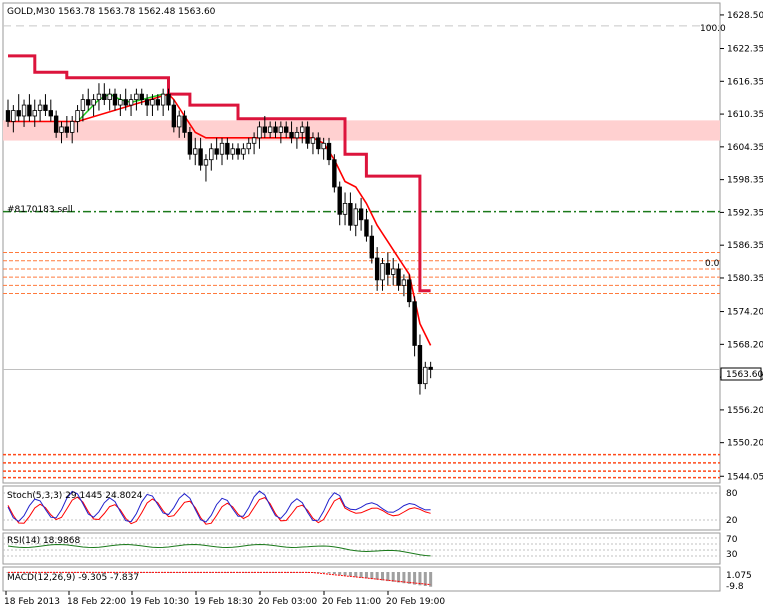 The image size is (763, 609). What do you see at coordinates (712, 264) in the screenshot?
I see `zone-label: 0.0` at bounding box center [712, 264].